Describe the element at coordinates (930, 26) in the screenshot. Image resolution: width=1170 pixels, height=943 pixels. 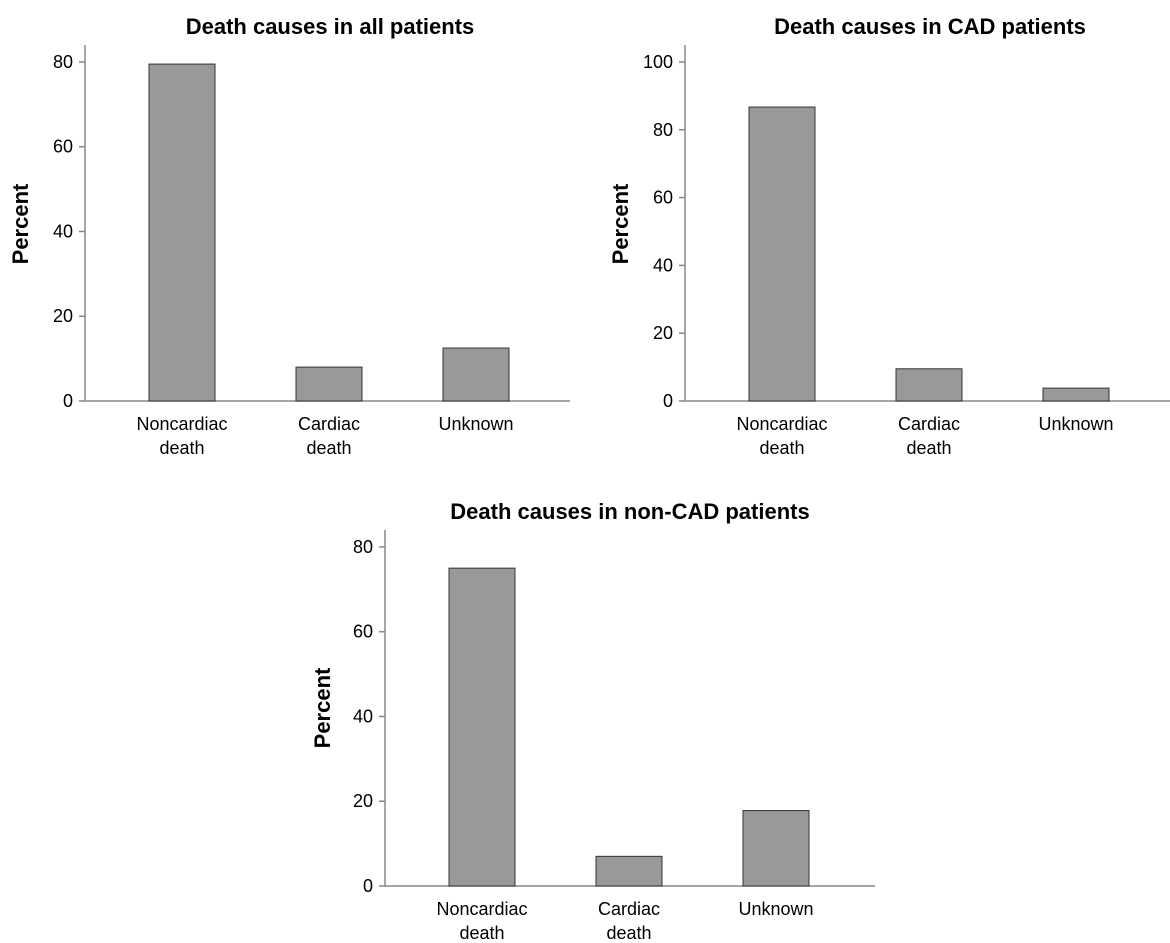
I see `chart-title: Death causes in CAD patients` at that location.